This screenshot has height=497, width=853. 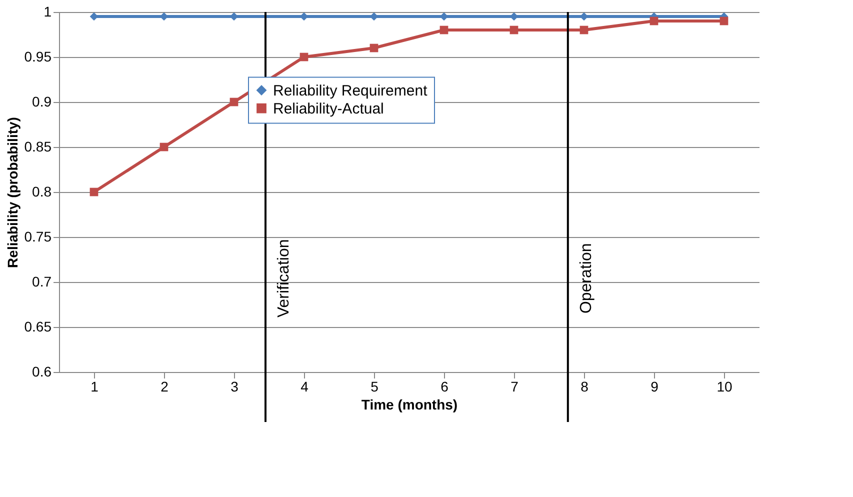 I want to click on y-tick-label: 0.85, so click(x=38, y=146).